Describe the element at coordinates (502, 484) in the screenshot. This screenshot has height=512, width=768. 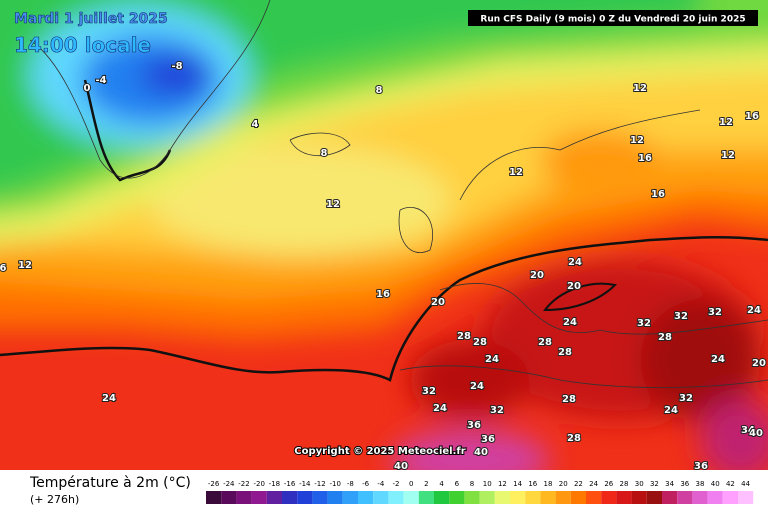
I see `scale-label: 12` at that location.